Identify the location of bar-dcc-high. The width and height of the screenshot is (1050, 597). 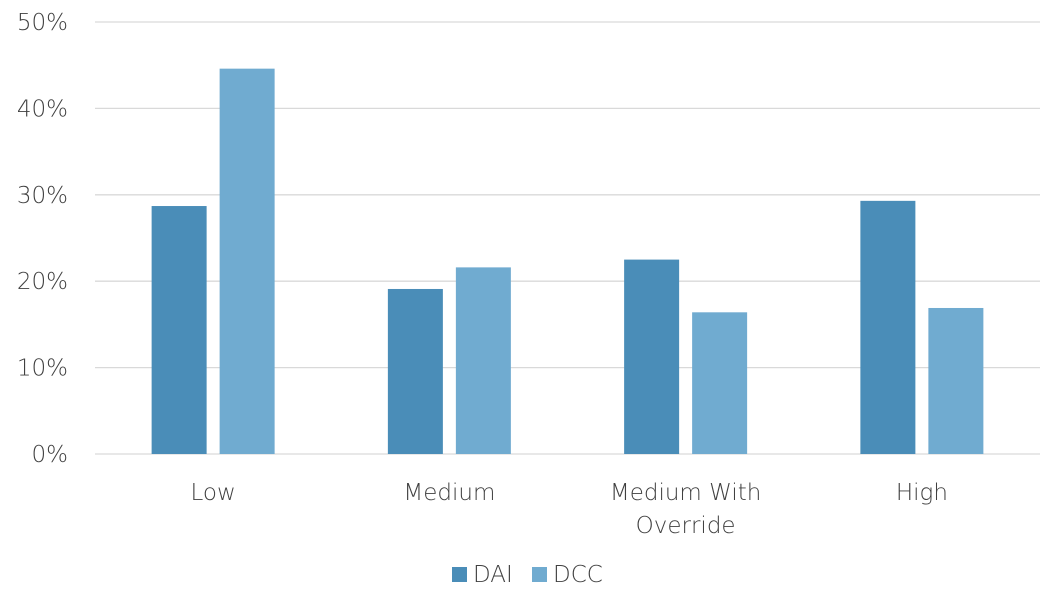
(956, 380).